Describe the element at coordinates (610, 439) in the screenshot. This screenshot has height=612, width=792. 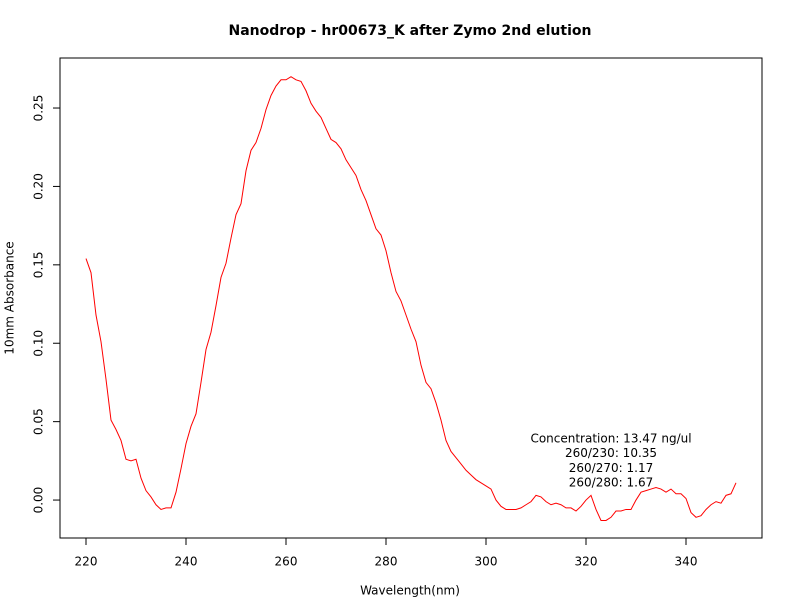
I see `annotation: Concentration: 13.47 ng/ul` at that location.